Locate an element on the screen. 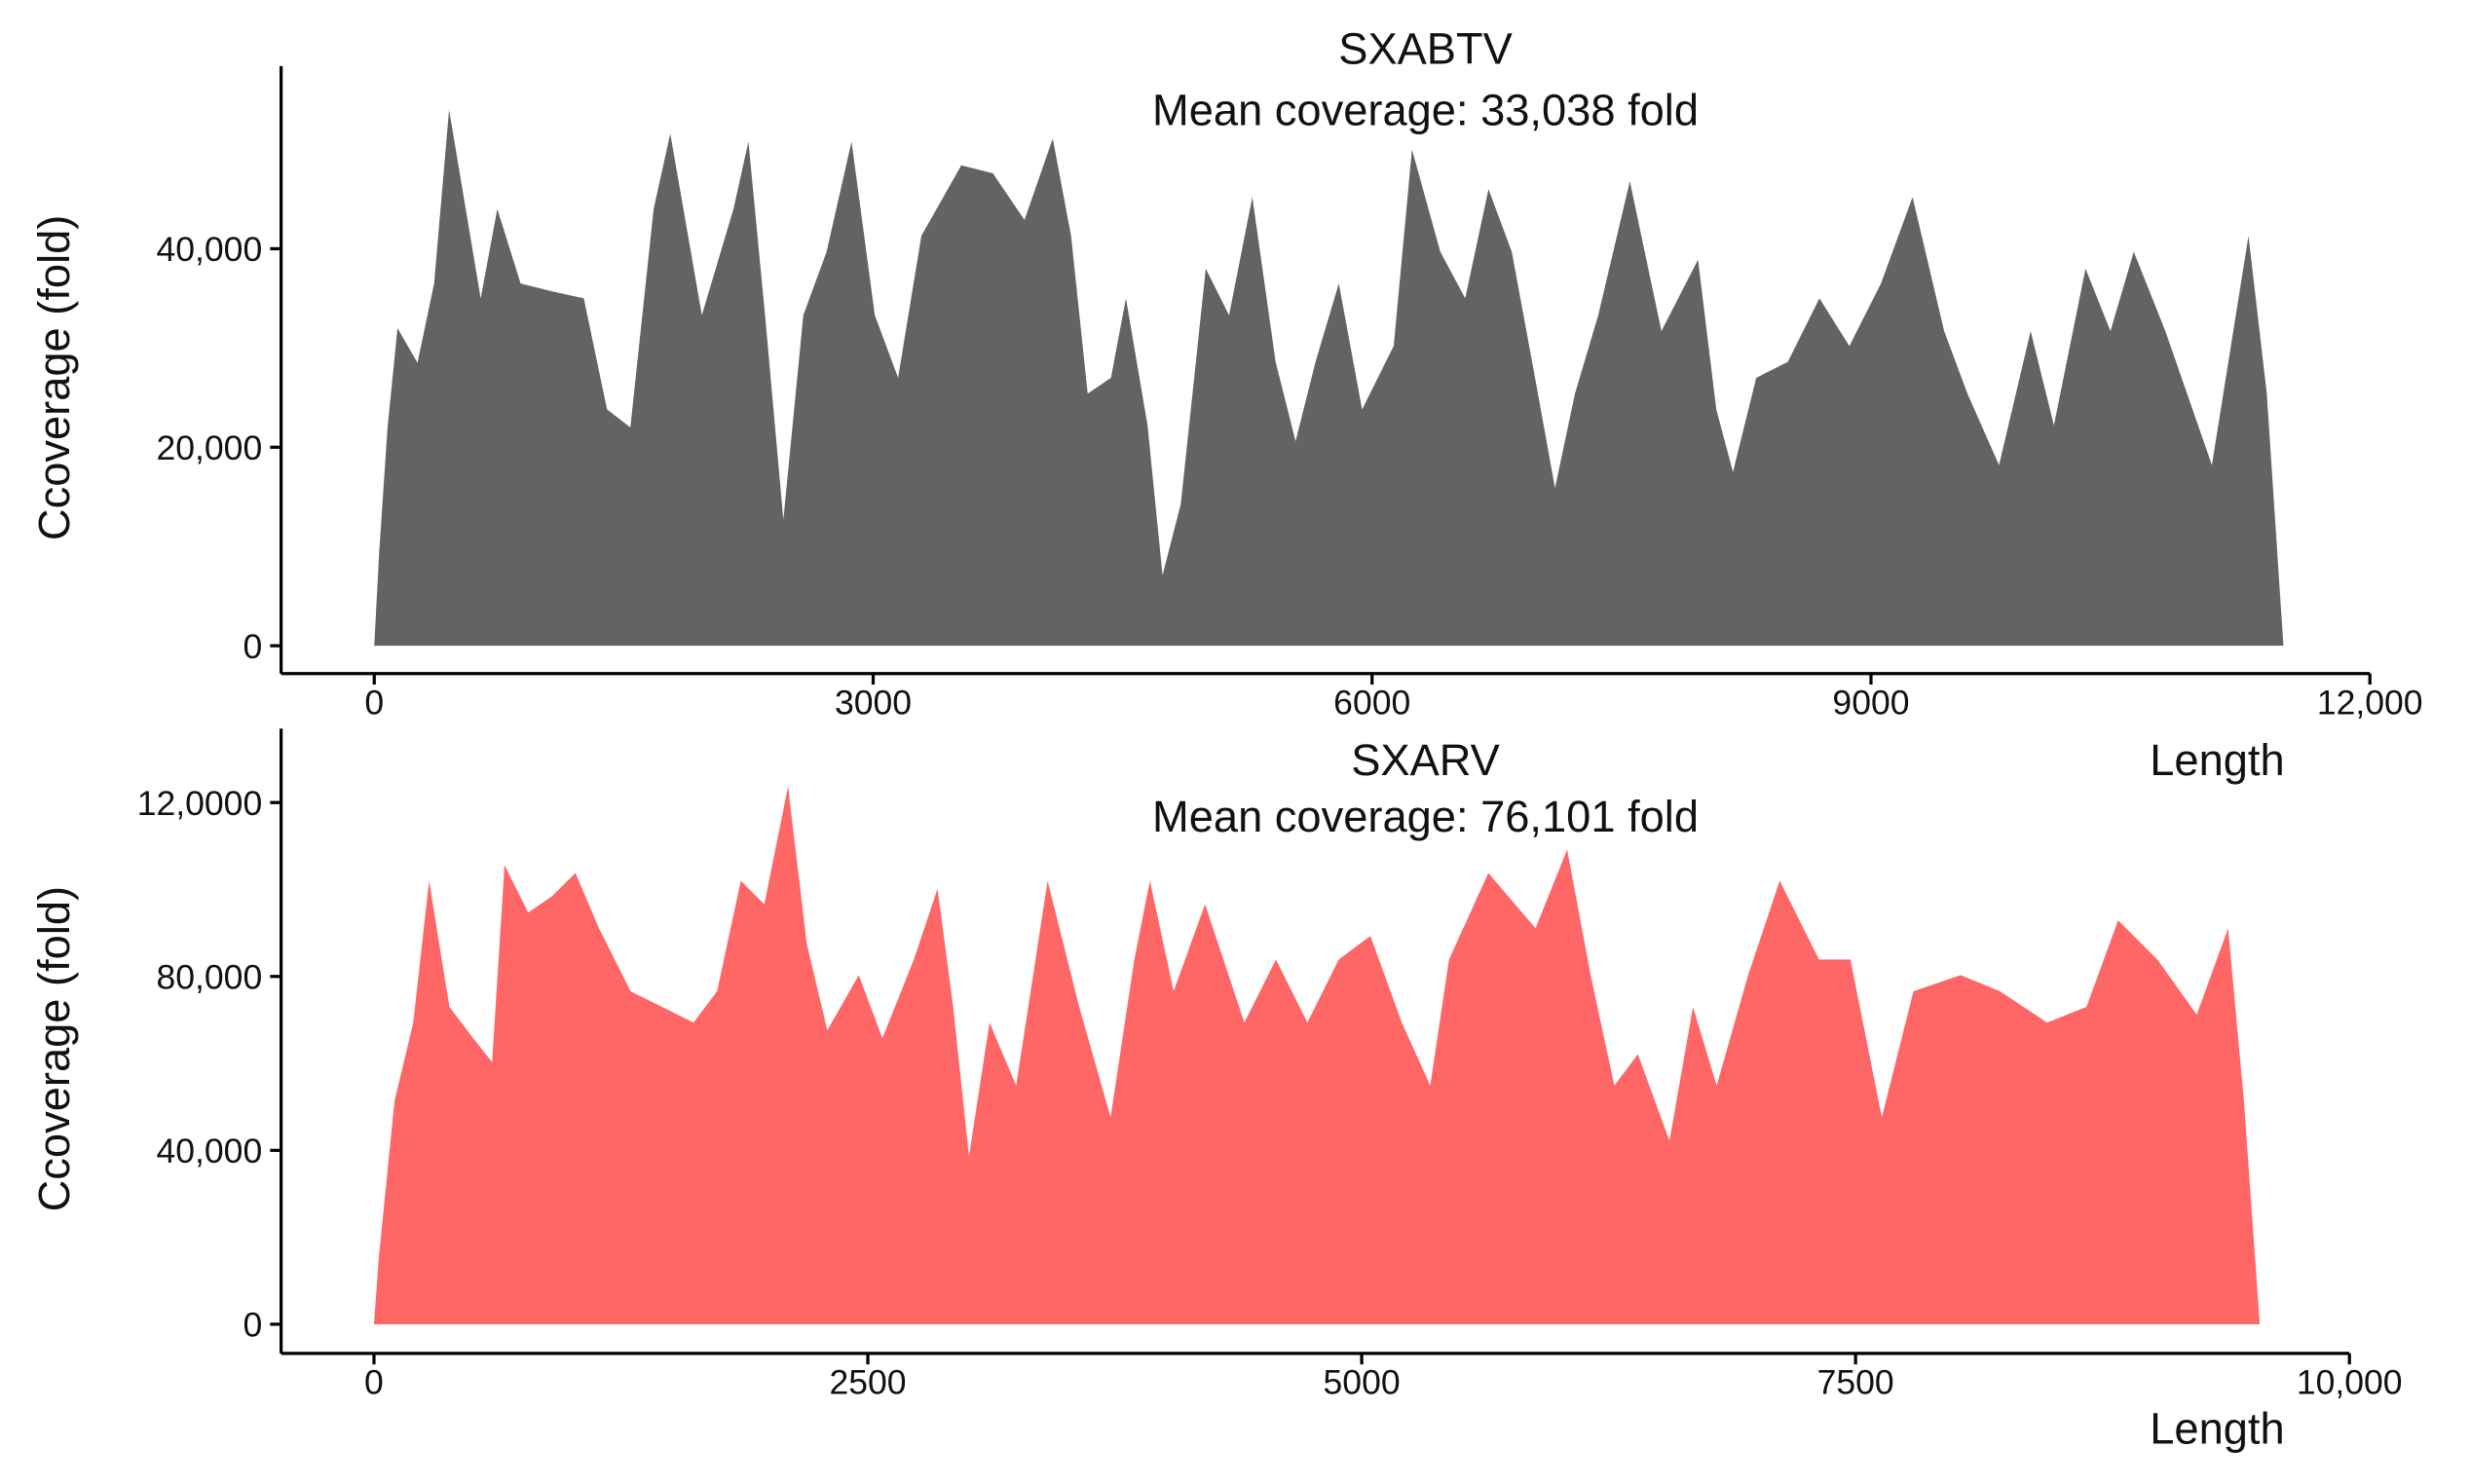 The image size is (2470, 1484). chart-title: SXABTV is located at coordinates (1426, 48).